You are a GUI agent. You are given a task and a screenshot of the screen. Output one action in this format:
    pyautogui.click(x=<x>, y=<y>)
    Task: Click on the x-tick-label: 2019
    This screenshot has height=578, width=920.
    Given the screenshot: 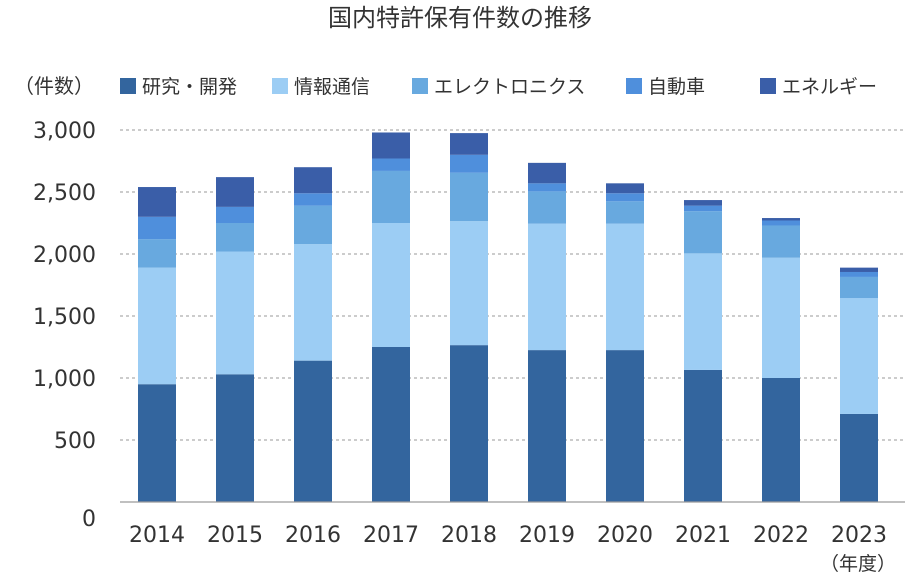 What is the action you would take?
    pyautogui.click(x=547, y=535)
    